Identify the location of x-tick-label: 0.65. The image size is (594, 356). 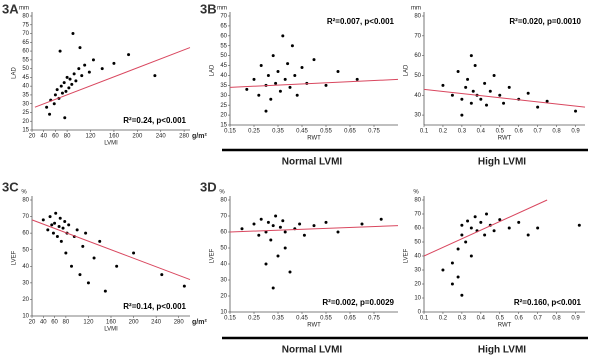
(350, 319).